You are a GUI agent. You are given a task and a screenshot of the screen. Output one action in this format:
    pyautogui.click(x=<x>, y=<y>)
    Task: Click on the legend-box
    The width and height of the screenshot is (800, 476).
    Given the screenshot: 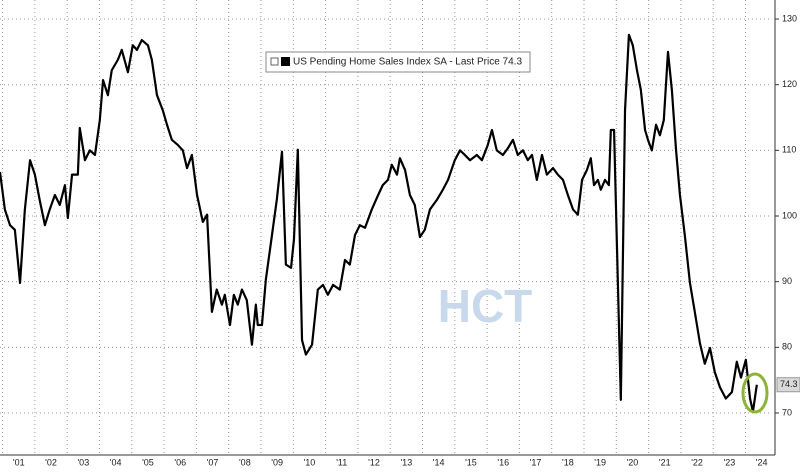 What is the action you would take?
    pyautogui.click(x=398, y=62)
    